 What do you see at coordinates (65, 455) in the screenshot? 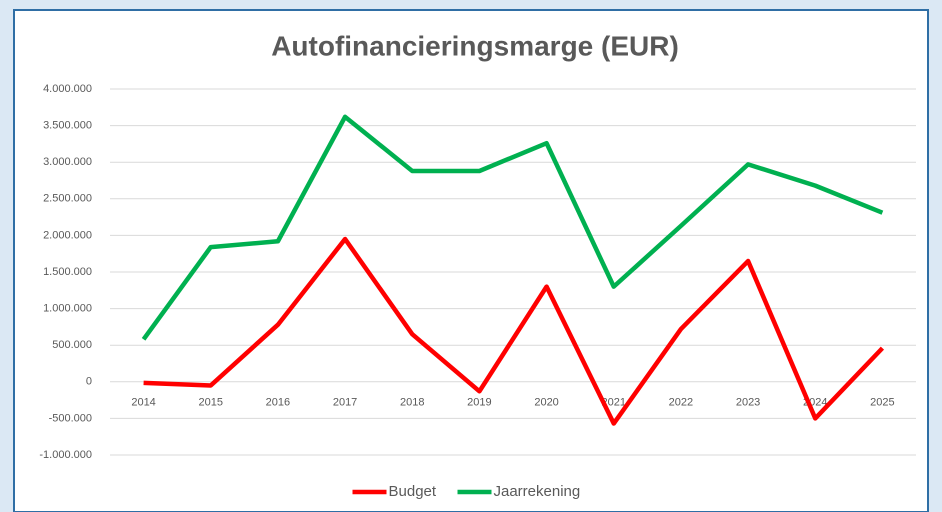
I see `y-tick-label: -1.000.000` at bounding box center [65, 455].